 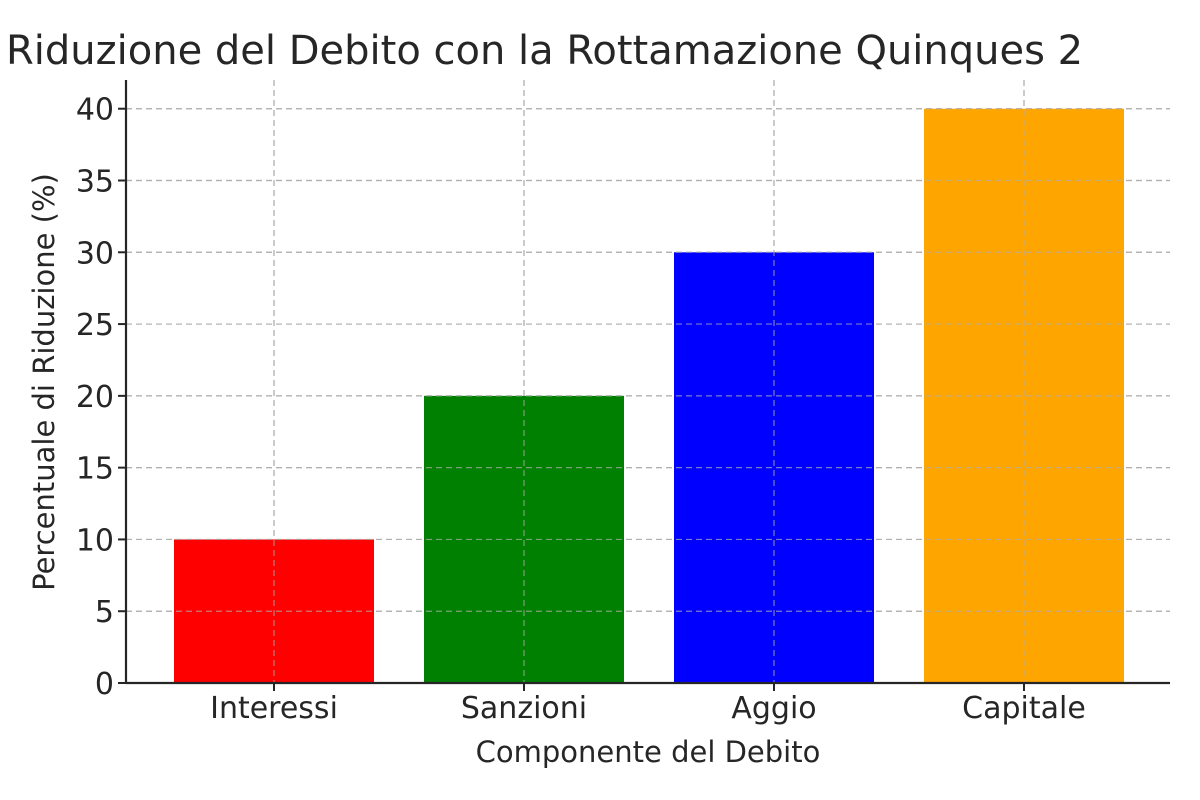 What do you see at coordinates (774, 468) in the screenshot?
I see `bar-aggio` at bounding box center [774, 468].